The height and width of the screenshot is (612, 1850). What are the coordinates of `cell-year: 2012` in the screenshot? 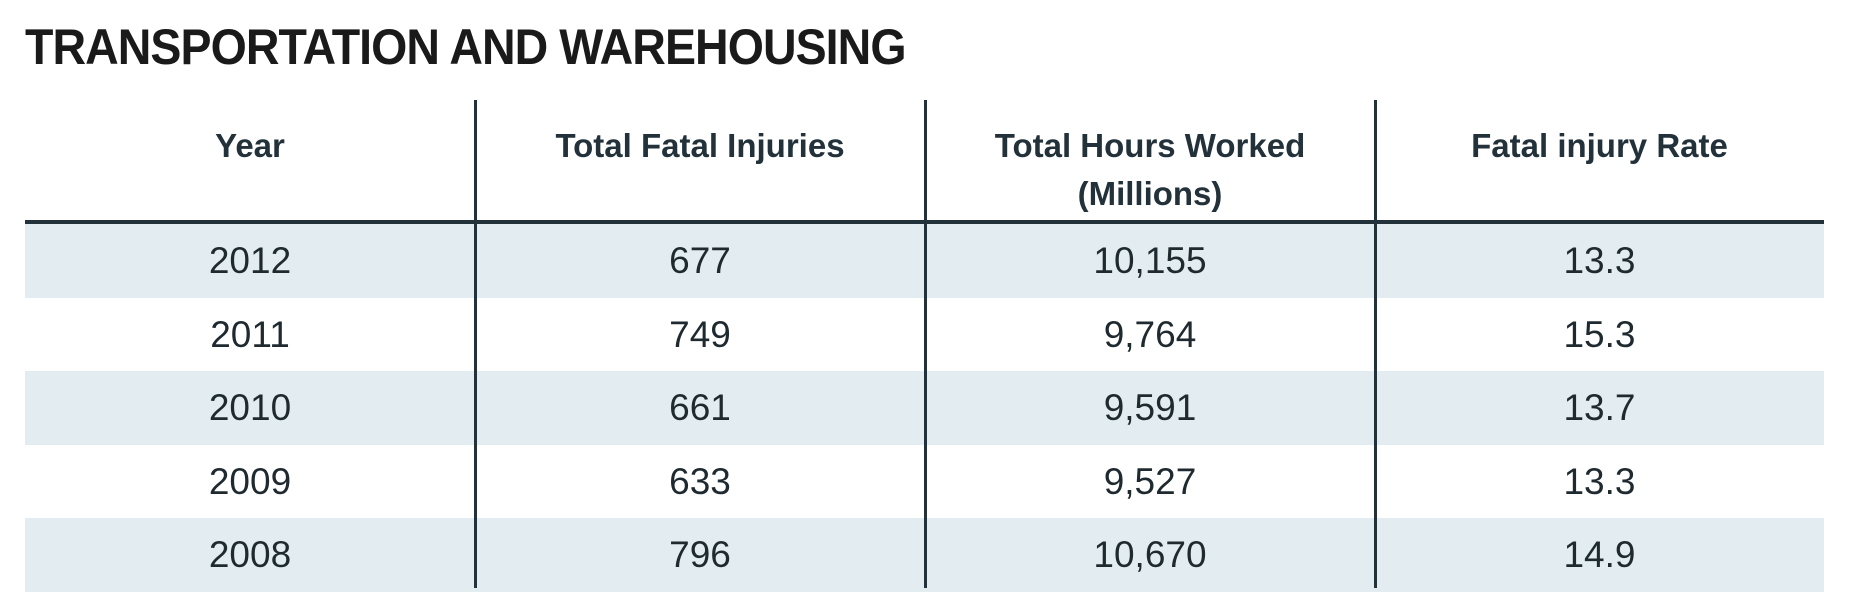 It's located at (250, 260).